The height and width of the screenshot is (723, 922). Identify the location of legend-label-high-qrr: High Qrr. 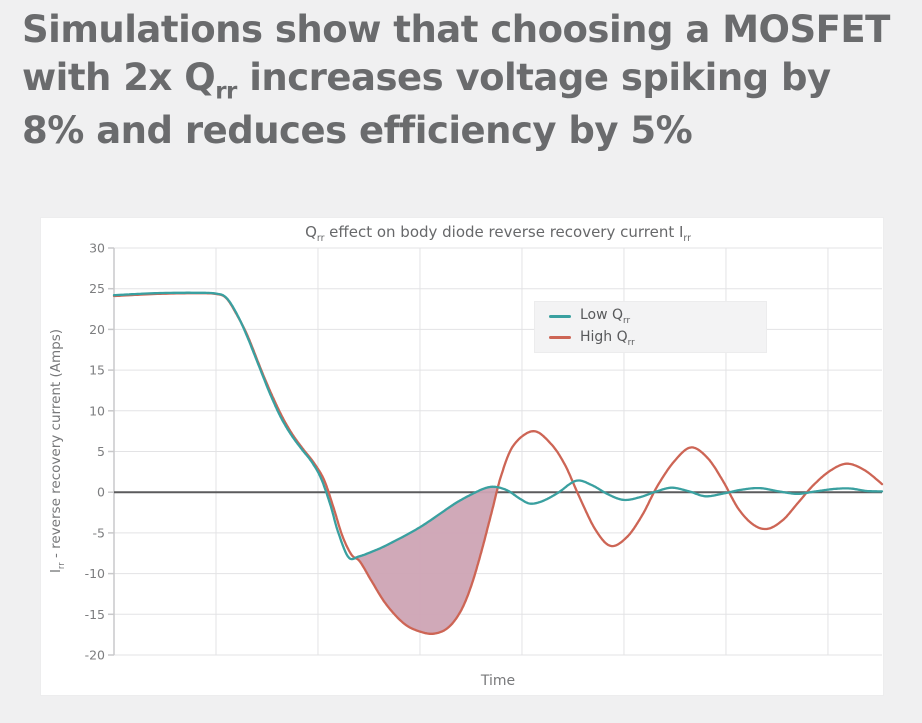
(607, 338).